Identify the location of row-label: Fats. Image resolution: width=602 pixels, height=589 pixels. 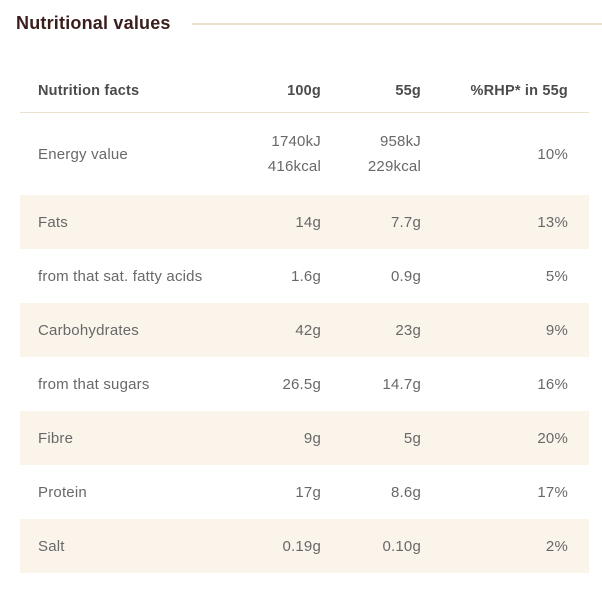
(53, 222).